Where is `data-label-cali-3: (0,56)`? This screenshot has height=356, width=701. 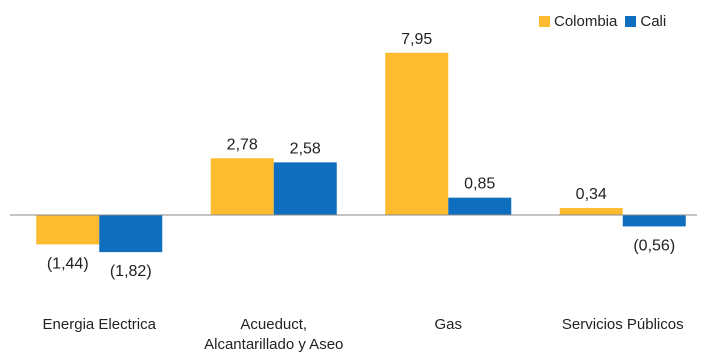
data-label-cali-3: (0,56) is located at coordinates (654, 245).